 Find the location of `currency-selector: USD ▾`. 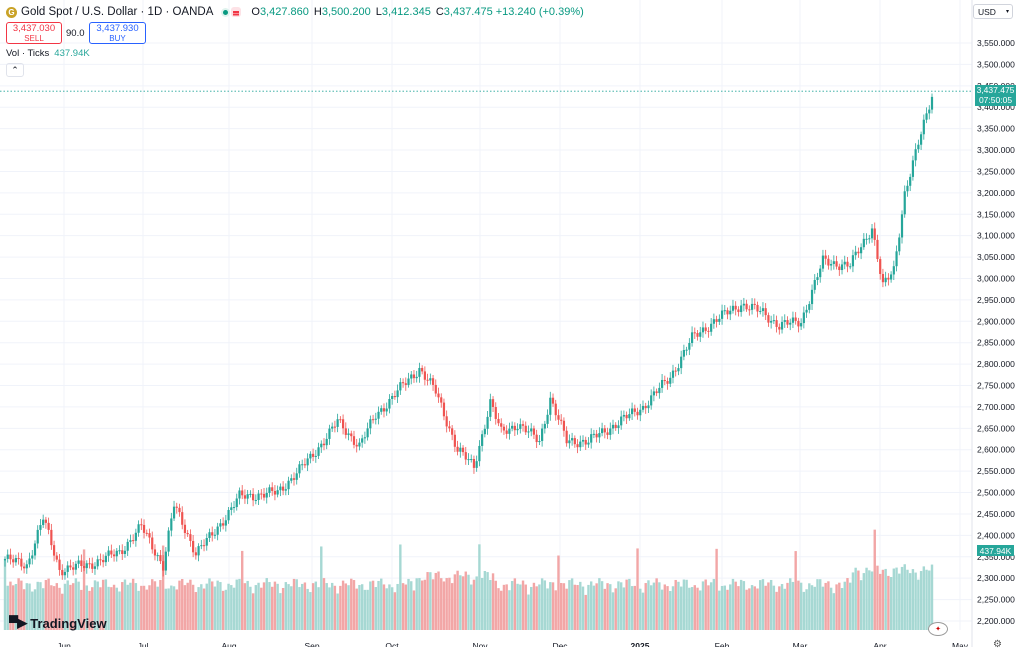

currency-selector: USD ▾ is located at coordinates (993, 11).